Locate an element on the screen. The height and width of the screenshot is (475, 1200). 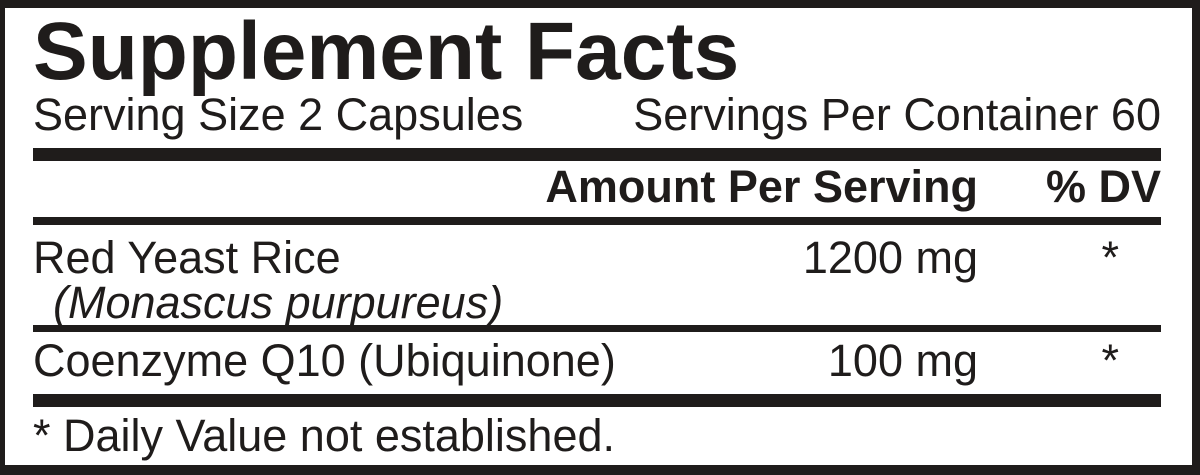
ingredient-name: Coenzyme Q10 (Ubiquinone) is located at coordinates (324, 360).